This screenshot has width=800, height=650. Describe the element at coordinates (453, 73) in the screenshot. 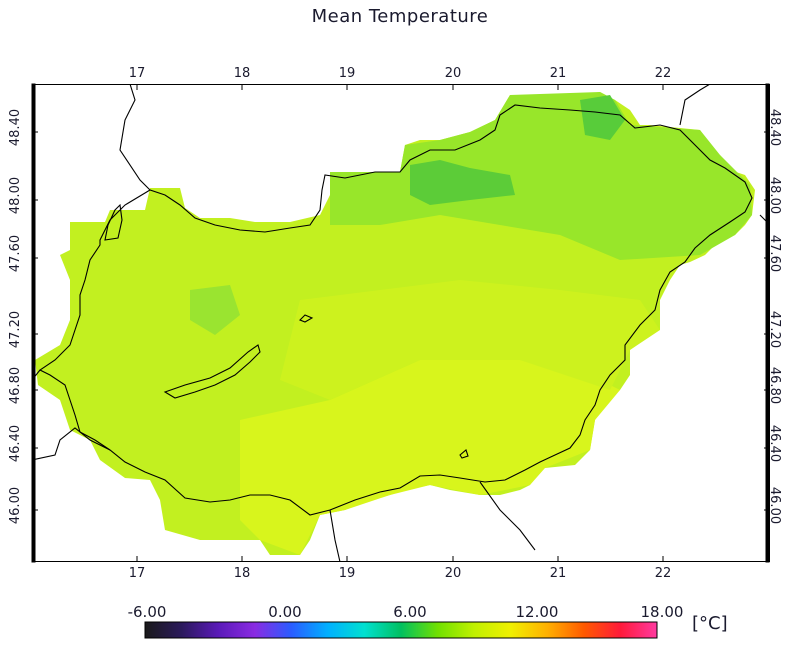

I see `x-tick-top: 20` at that location.